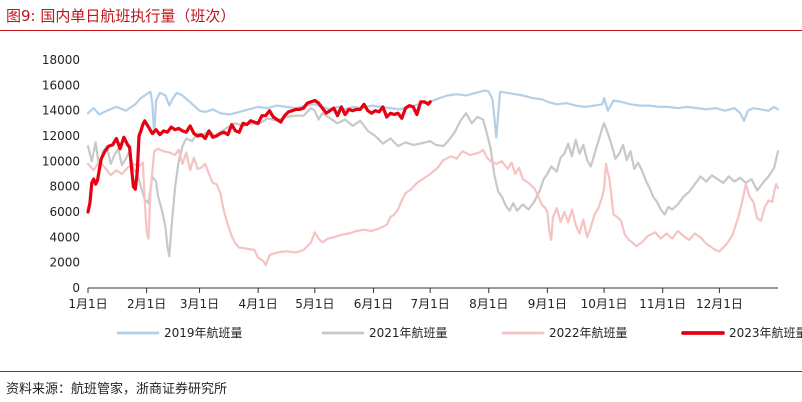 The width and height of the screenshot is (802, 402). What do you see at coordinates (547, 304) in the screenshot?
I see `x-tick-label: 9月1日` at bounding box center [547, 304].